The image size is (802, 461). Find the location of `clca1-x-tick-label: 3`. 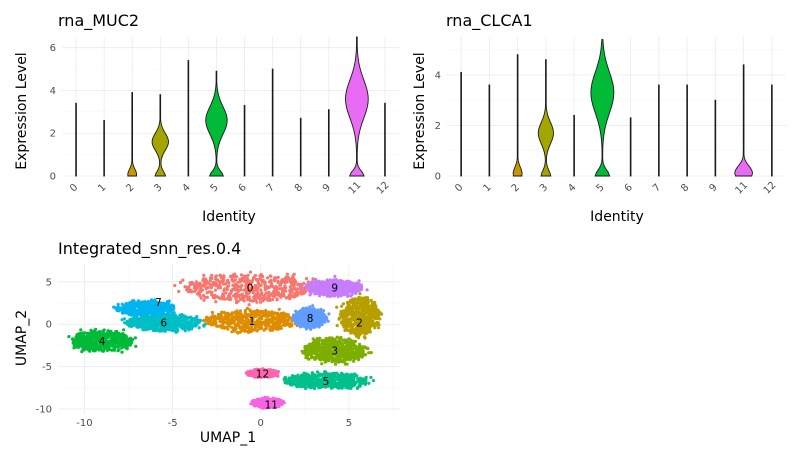

clca1-x-tick-label: 3 is located at coordinates (544, 188).